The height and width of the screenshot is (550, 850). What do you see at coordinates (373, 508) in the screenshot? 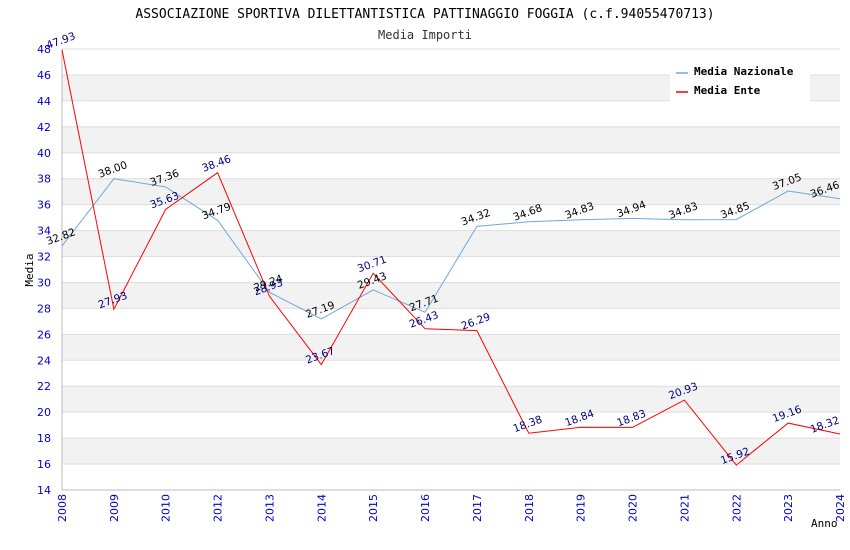
I see `x-tick-label: 2015` at bounding box center [373, 508].